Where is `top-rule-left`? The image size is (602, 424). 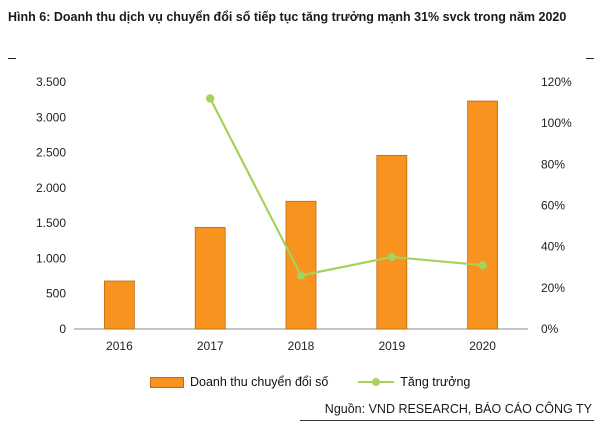 top-rule-left is located at coordinates (12, 58).